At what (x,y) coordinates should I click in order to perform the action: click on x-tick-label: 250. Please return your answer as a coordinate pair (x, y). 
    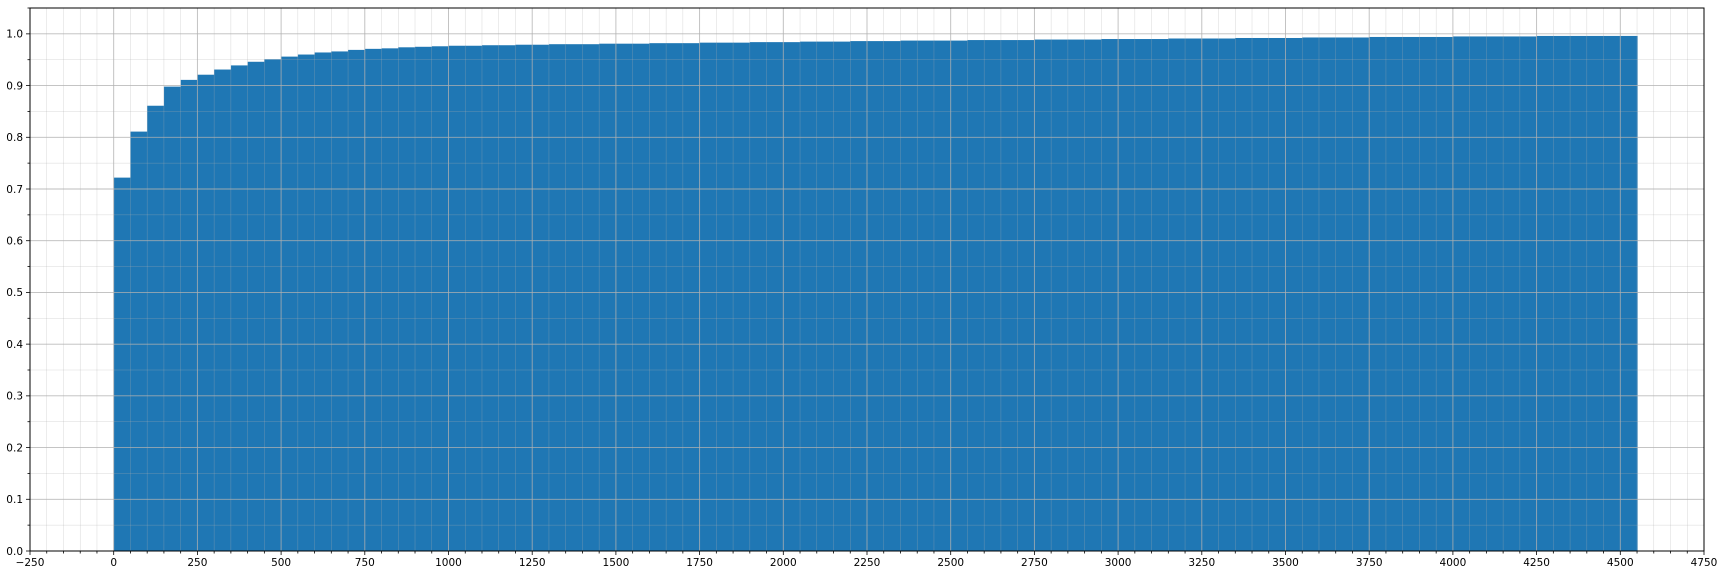
    Looking at the image, I should click on (197, 563).